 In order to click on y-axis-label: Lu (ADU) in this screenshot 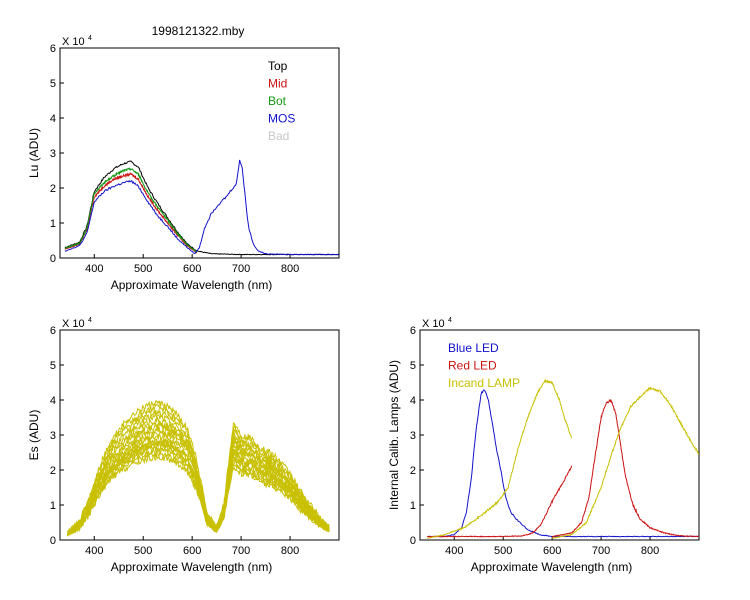, I will do `click(34, 153)`.